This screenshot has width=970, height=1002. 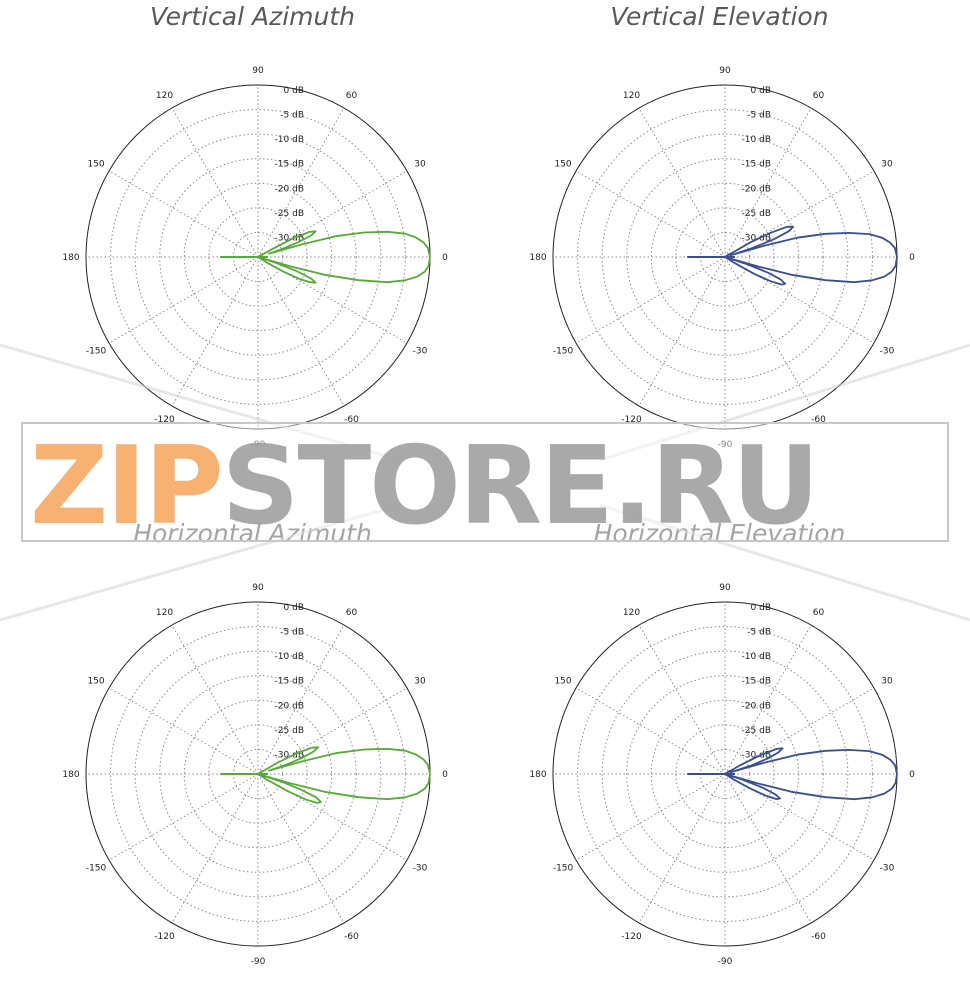 I want to click on angle-tick-label: -120, so click(x=631, y=937).